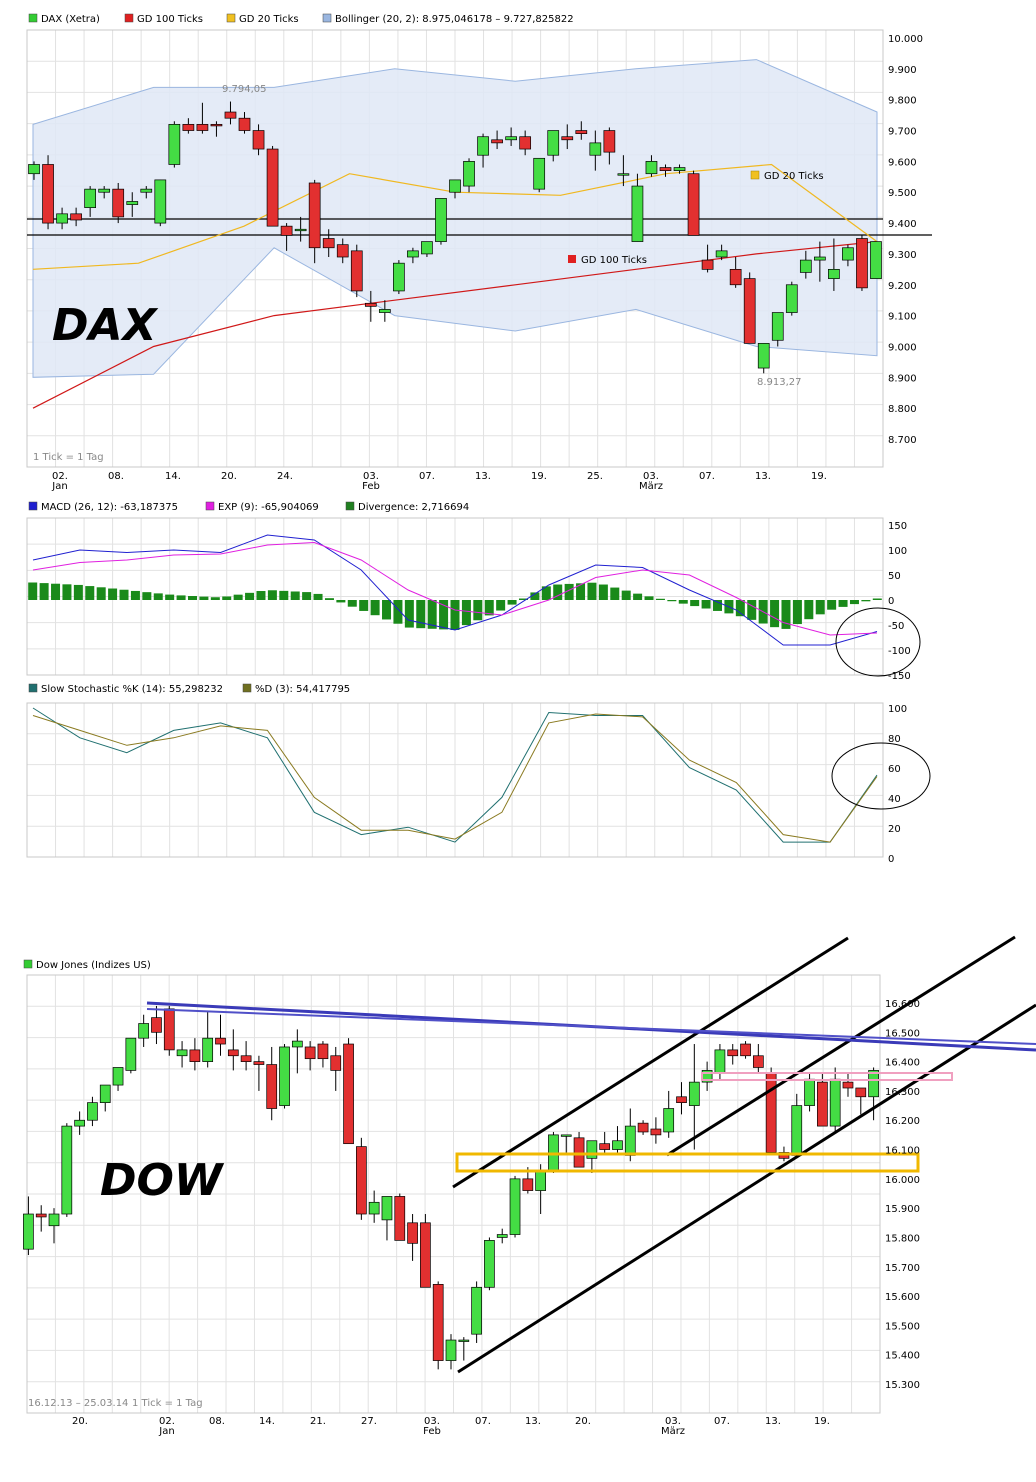 The image size is (1036, 1482). What do you see at coordinates (902, 1121) in the screenshot?
I see `y-tick-label: 16.200` at bounding box center [902, 1121].